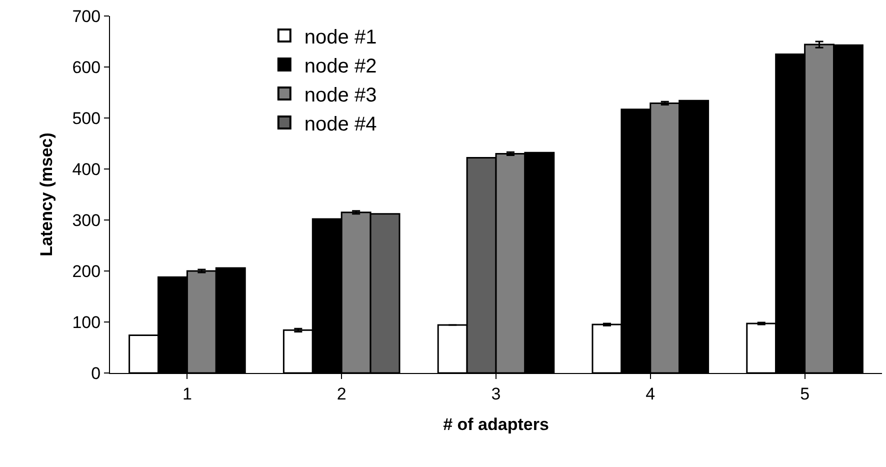  What do you see at coordinates (496, 394) in the screenshot?
I see `x-tick-label: 3` at bounding box center [496, 394].